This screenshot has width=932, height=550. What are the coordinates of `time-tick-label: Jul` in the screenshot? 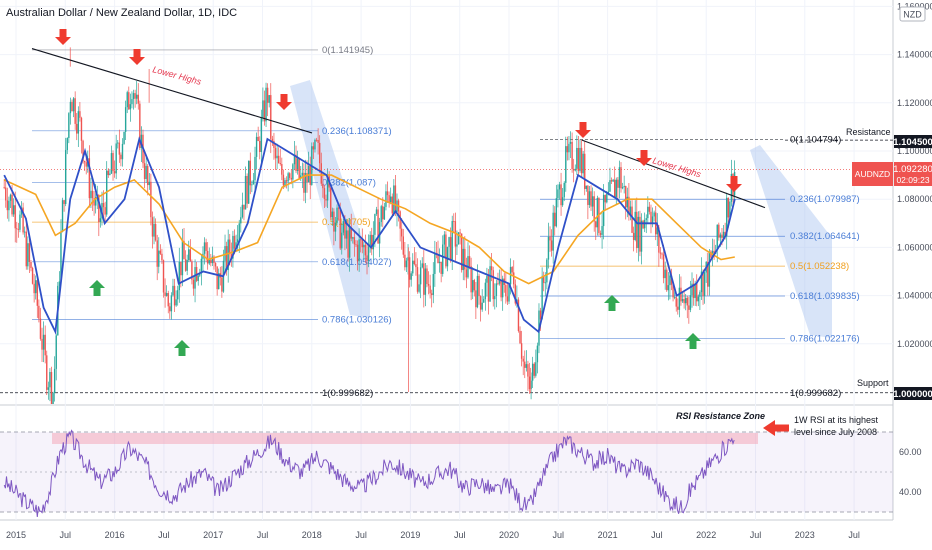 It's located at (460, 535).